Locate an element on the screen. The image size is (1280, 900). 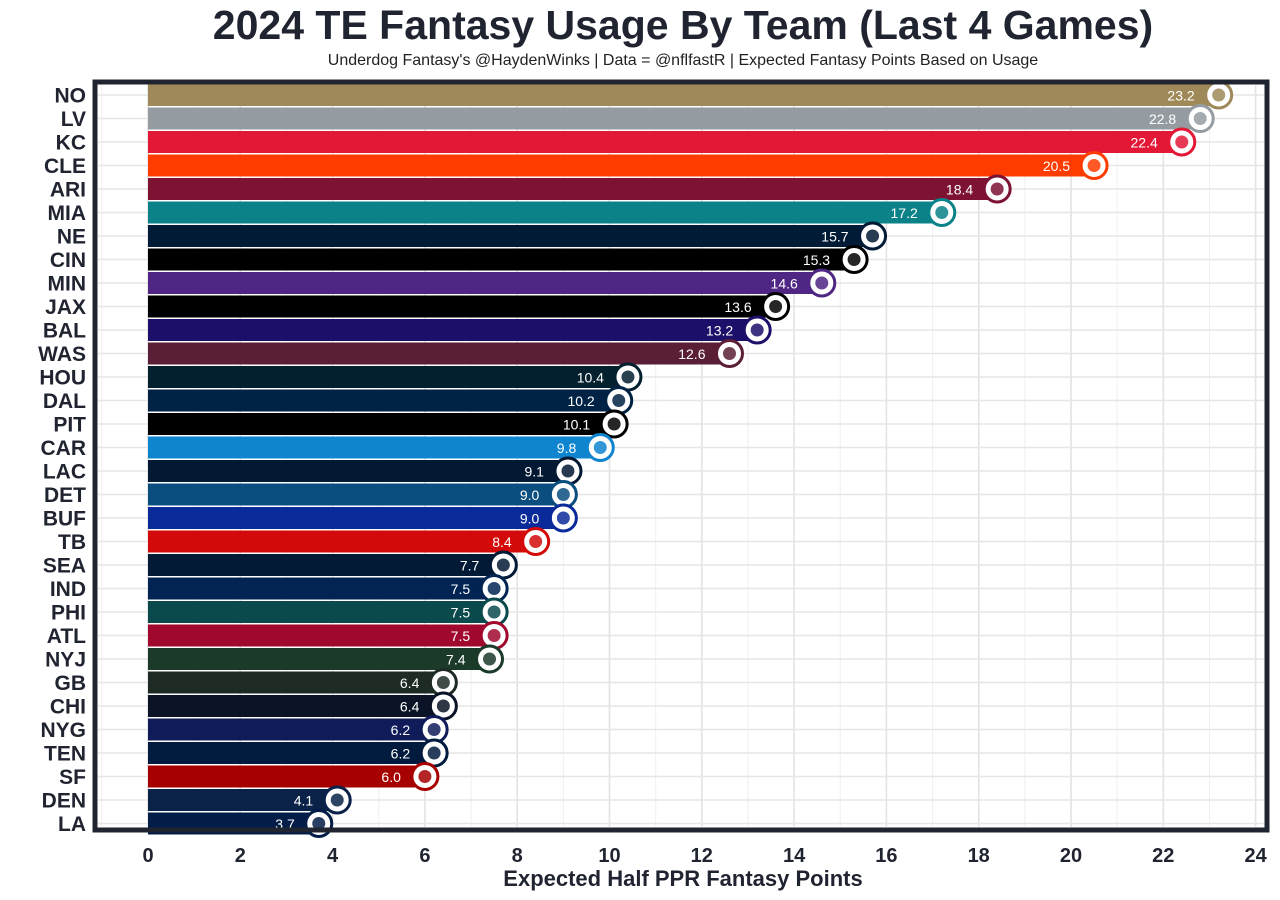
bar-value-label: 23.2 is located at coordinates (1180, 96).